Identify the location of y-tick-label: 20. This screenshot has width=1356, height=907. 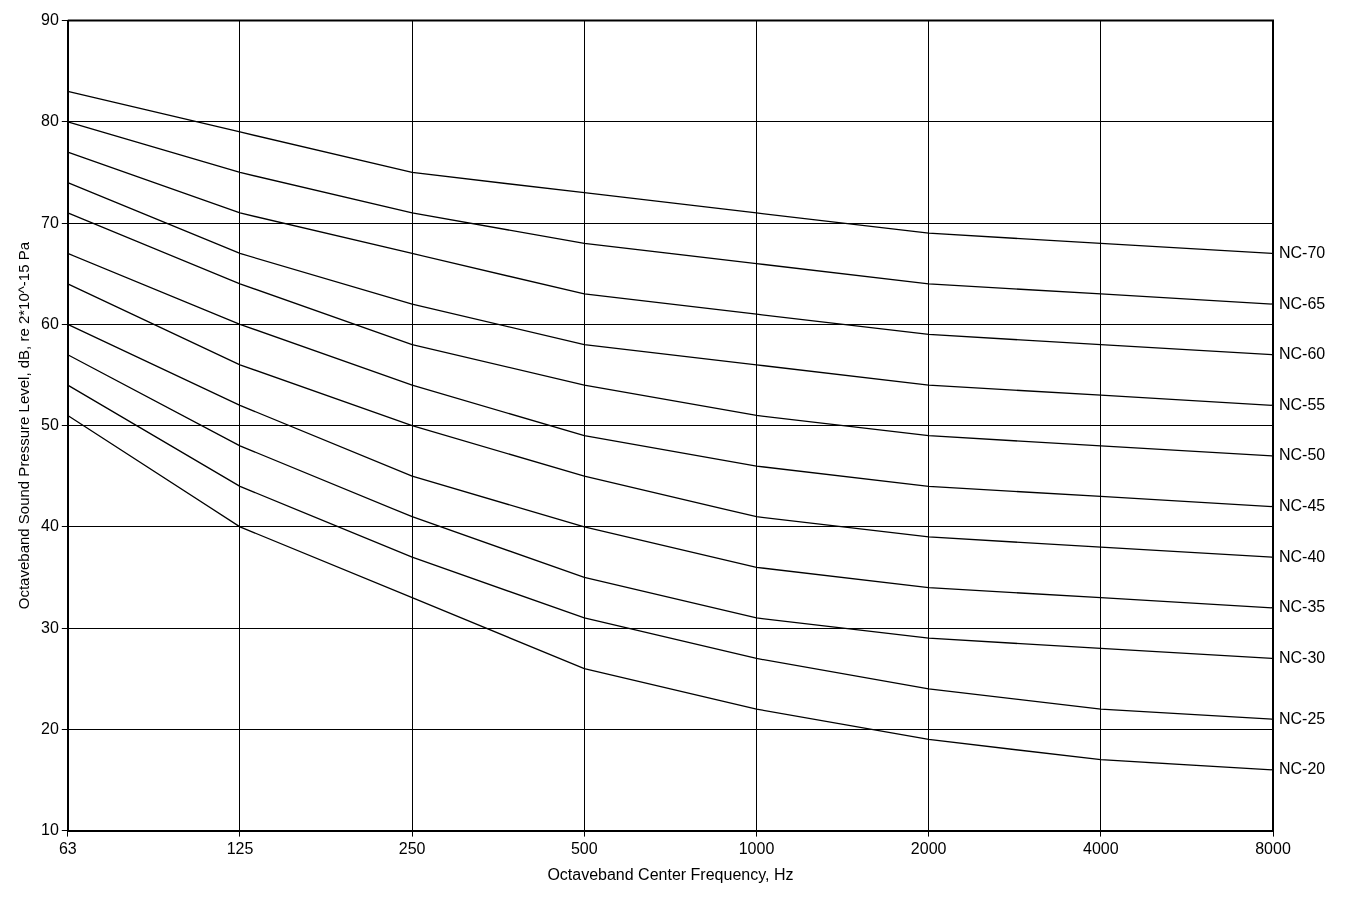
(50, 728).